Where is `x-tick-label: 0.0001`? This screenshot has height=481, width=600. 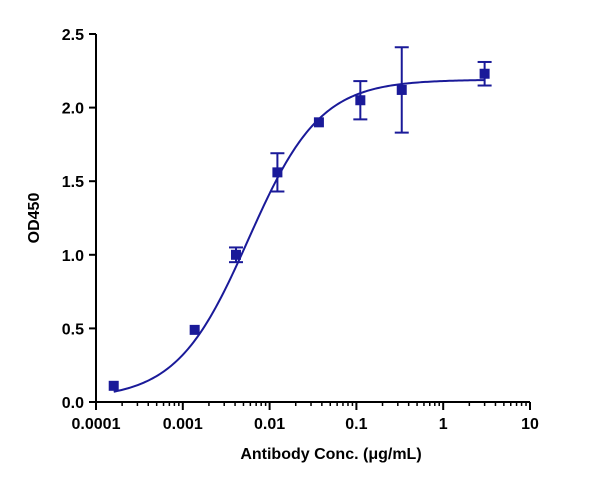
x-tick-label: 0.0001 is located at coordinates (96, 424).